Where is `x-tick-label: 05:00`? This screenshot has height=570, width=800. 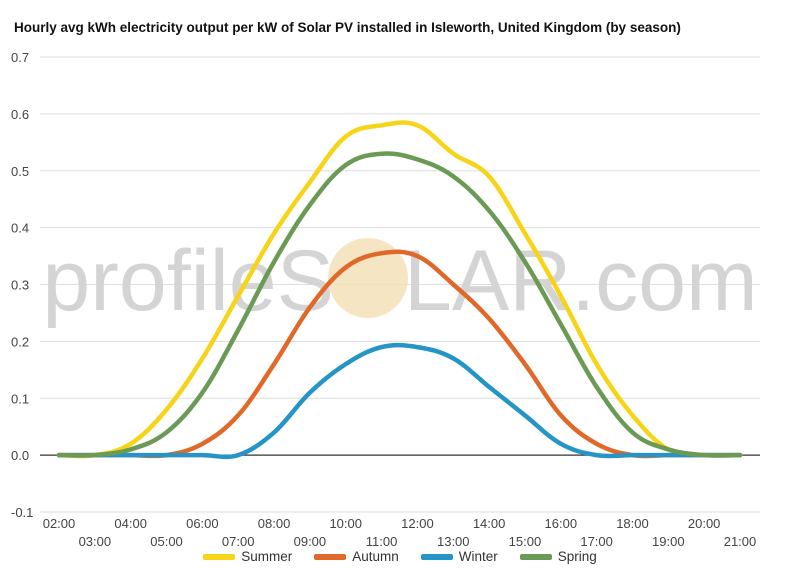
x-tick-label: 05:00 is located at coordinates (166, 541).